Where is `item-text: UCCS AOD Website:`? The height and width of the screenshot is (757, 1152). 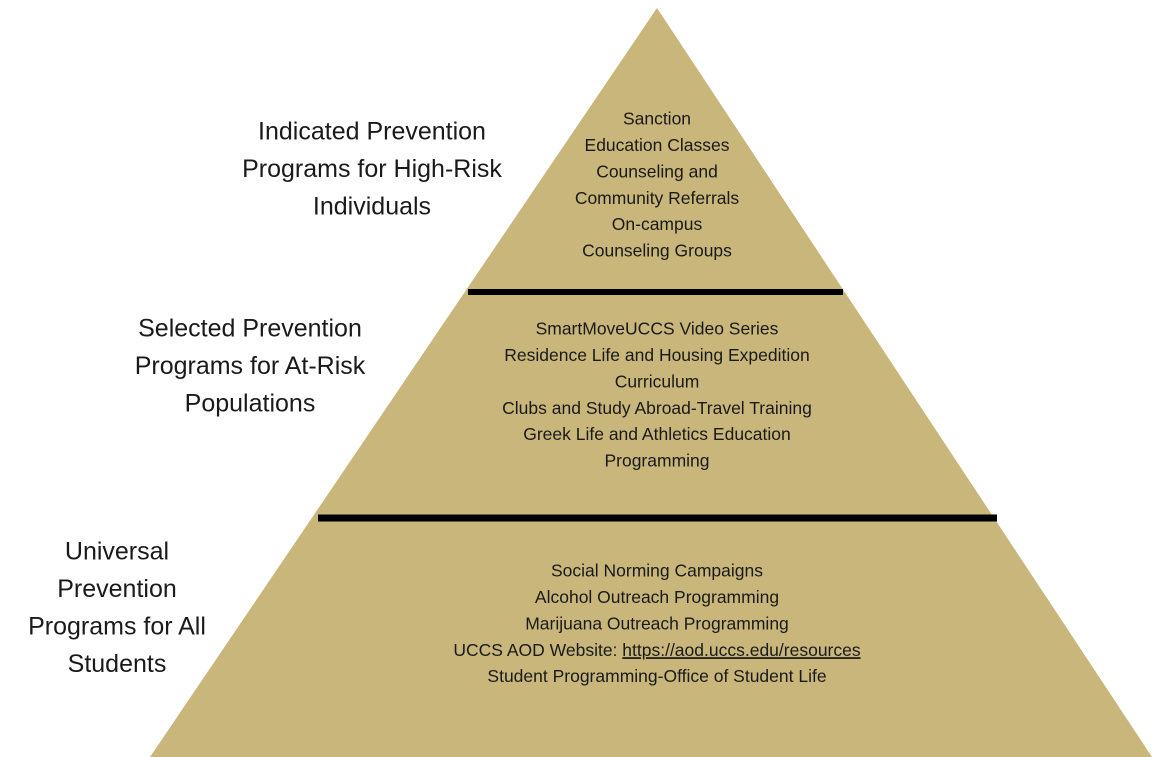
item-text: UCCS AOD Website: is located at coordinates (537, 650).